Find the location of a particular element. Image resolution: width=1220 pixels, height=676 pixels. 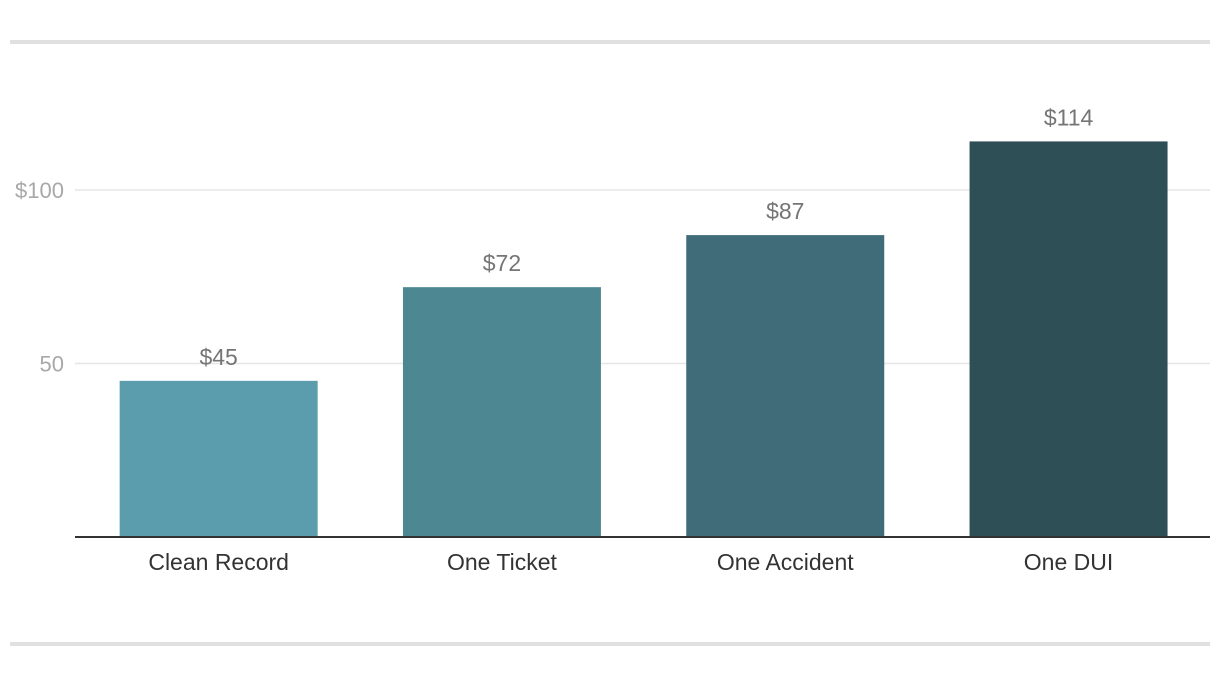

y-axis-ticks: 50 $100 is located at coordinates (39, 277).